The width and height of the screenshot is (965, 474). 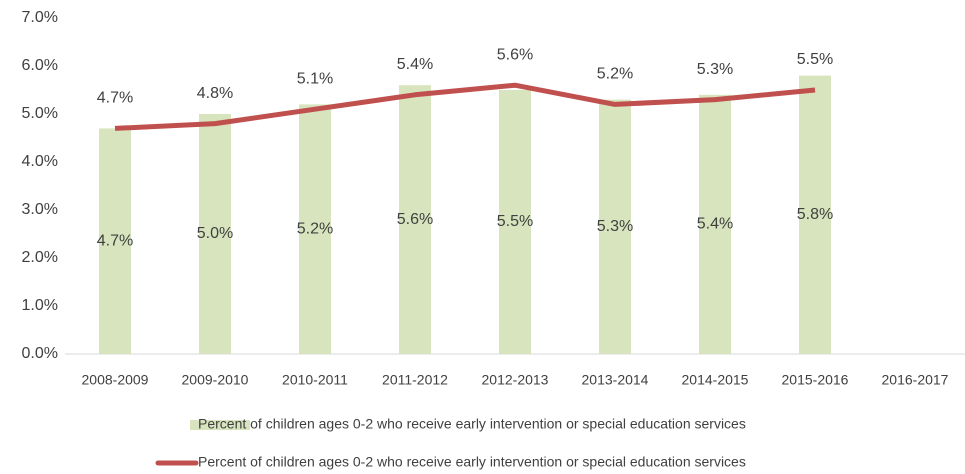 I want to click on y-tick-label: 0.0%, so click(x=40, y=353).